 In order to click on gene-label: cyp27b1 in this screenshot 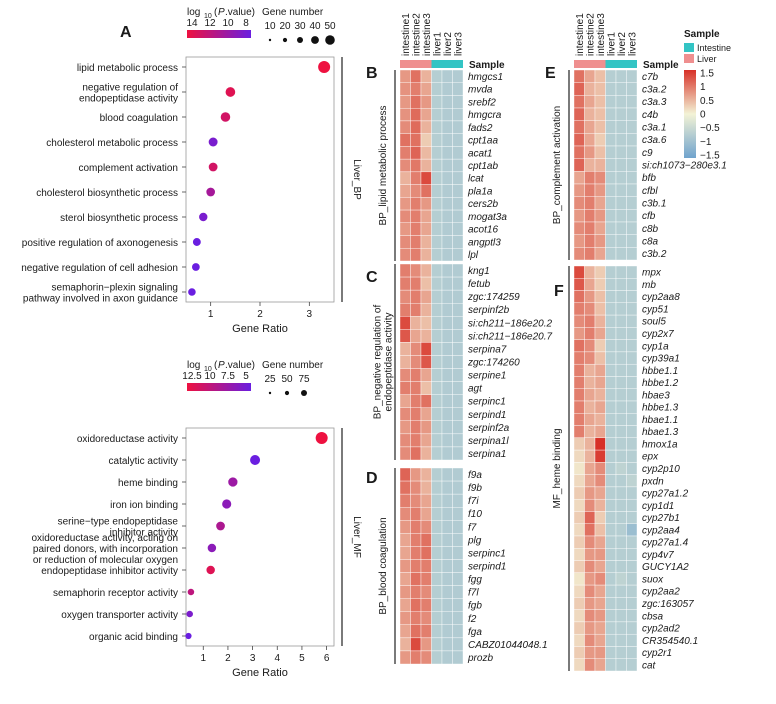, I will do `click(661, 518)`.